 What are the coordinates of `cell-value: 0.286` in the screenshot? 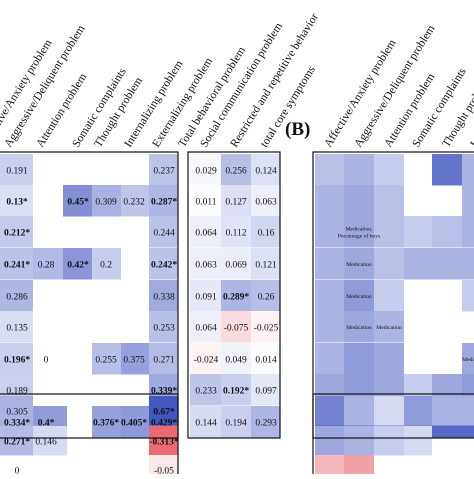 It's located at (17, 297).